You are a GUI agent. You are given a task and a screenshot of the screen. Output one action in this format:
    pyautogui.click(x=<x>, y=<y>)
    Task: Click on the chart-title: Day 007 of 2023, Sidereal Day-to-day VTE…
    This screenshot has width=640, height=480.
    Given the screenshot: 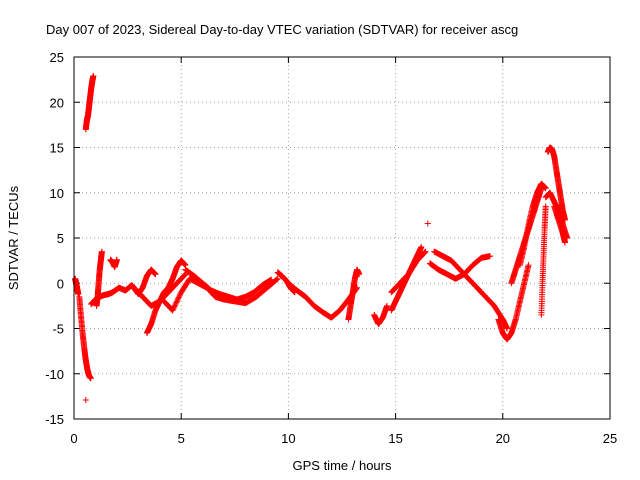 What is the action you would take?
    pyautogui.click(x=282, y=29)
    